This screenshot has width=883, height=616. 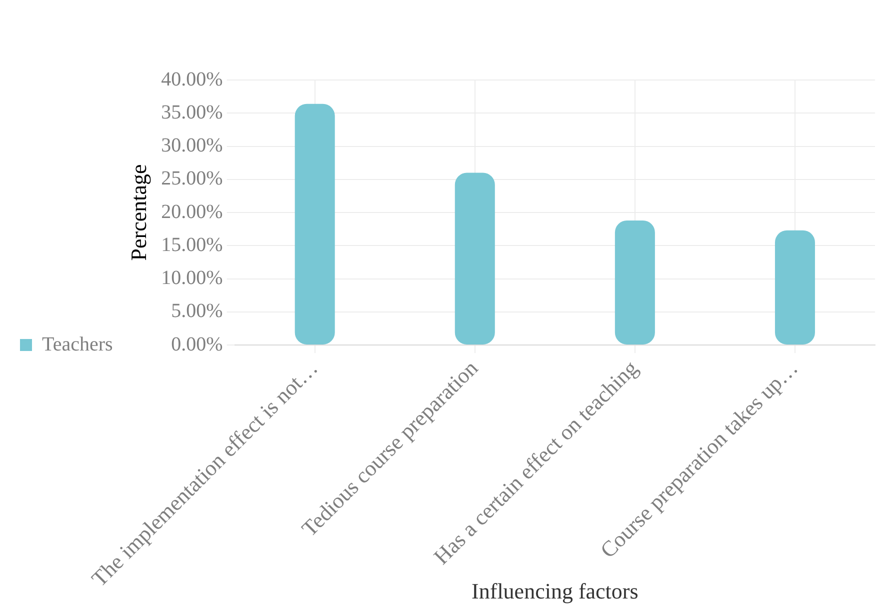 I want to click on y-tick-label: 40.00%, so click(x=192, y=79).